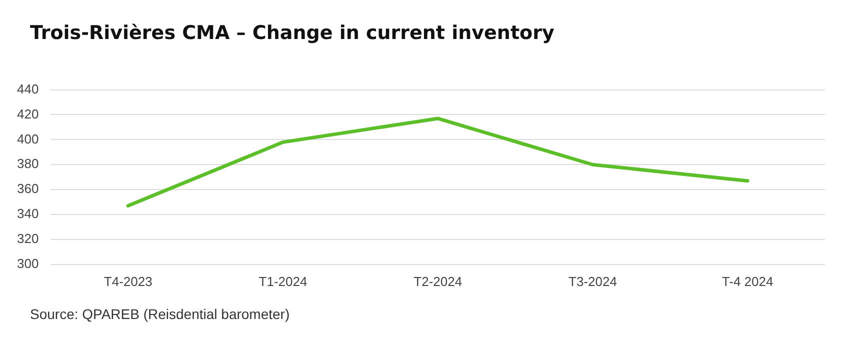 Image resolution: width=845 pixels, height=345 pixels. What do you see at coordinates (27, 188) in the screenshot?
I see `y-tick-label: 360` at bounding box center [27, 188].